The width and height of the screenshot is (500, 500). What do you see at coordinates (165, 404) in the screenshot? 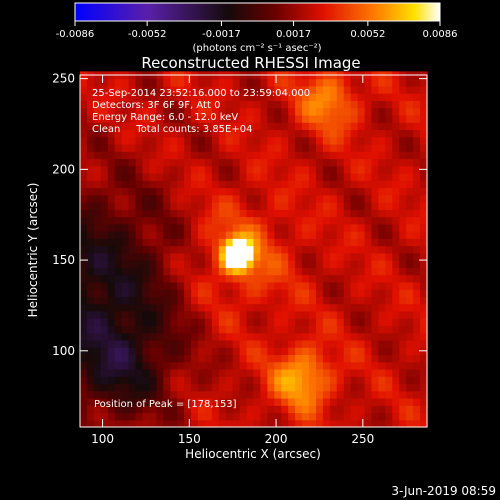
I see `peak-position-annotation: Position of Peak = [178,153]` at bounding box center [165, 404].